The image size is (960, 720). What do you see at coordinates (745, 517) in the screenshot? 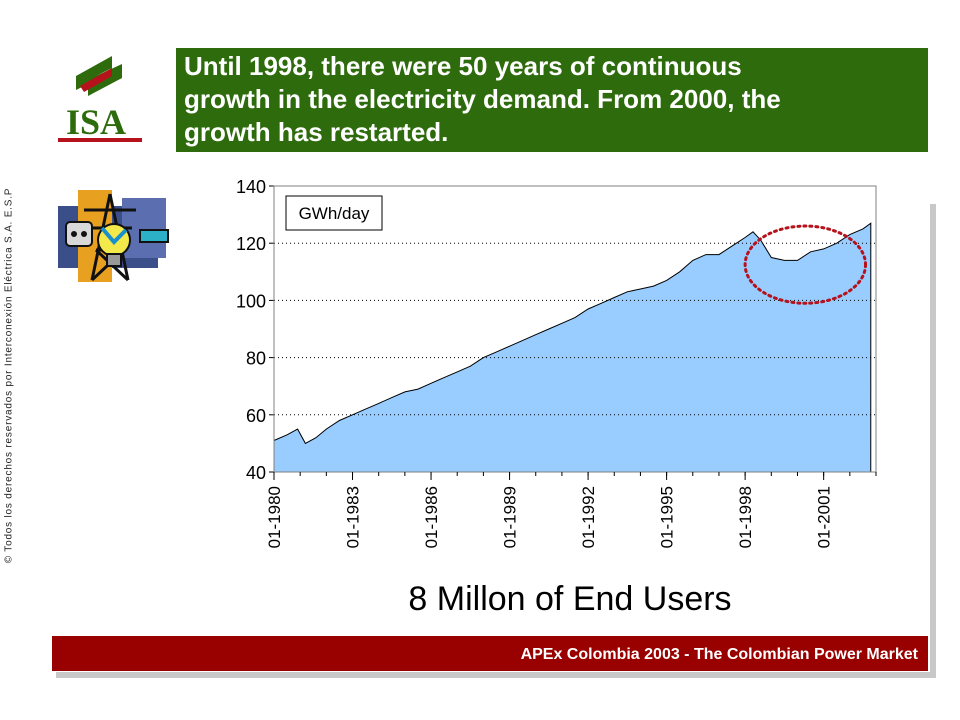
I see `x-tick-label-6: 01-1998` at bounding box center [745, 517].